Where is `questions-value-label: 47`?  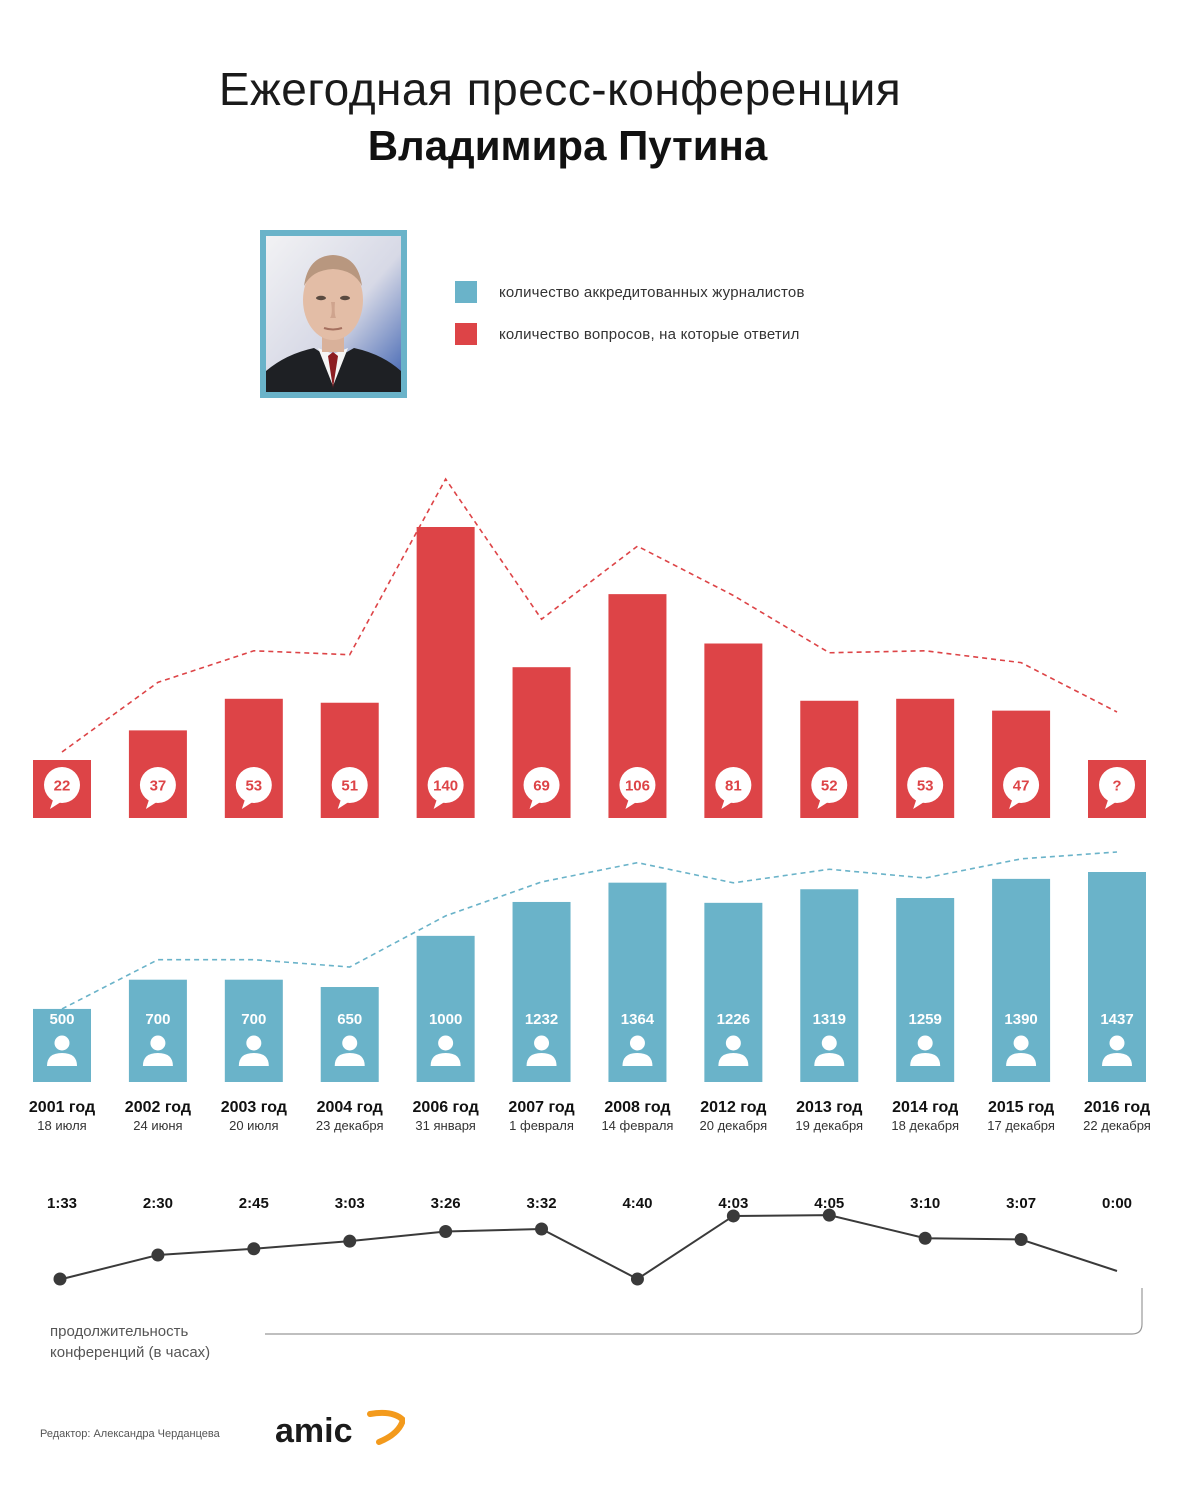 questions-value-label: 47 is located at coordinates (1021, 786).